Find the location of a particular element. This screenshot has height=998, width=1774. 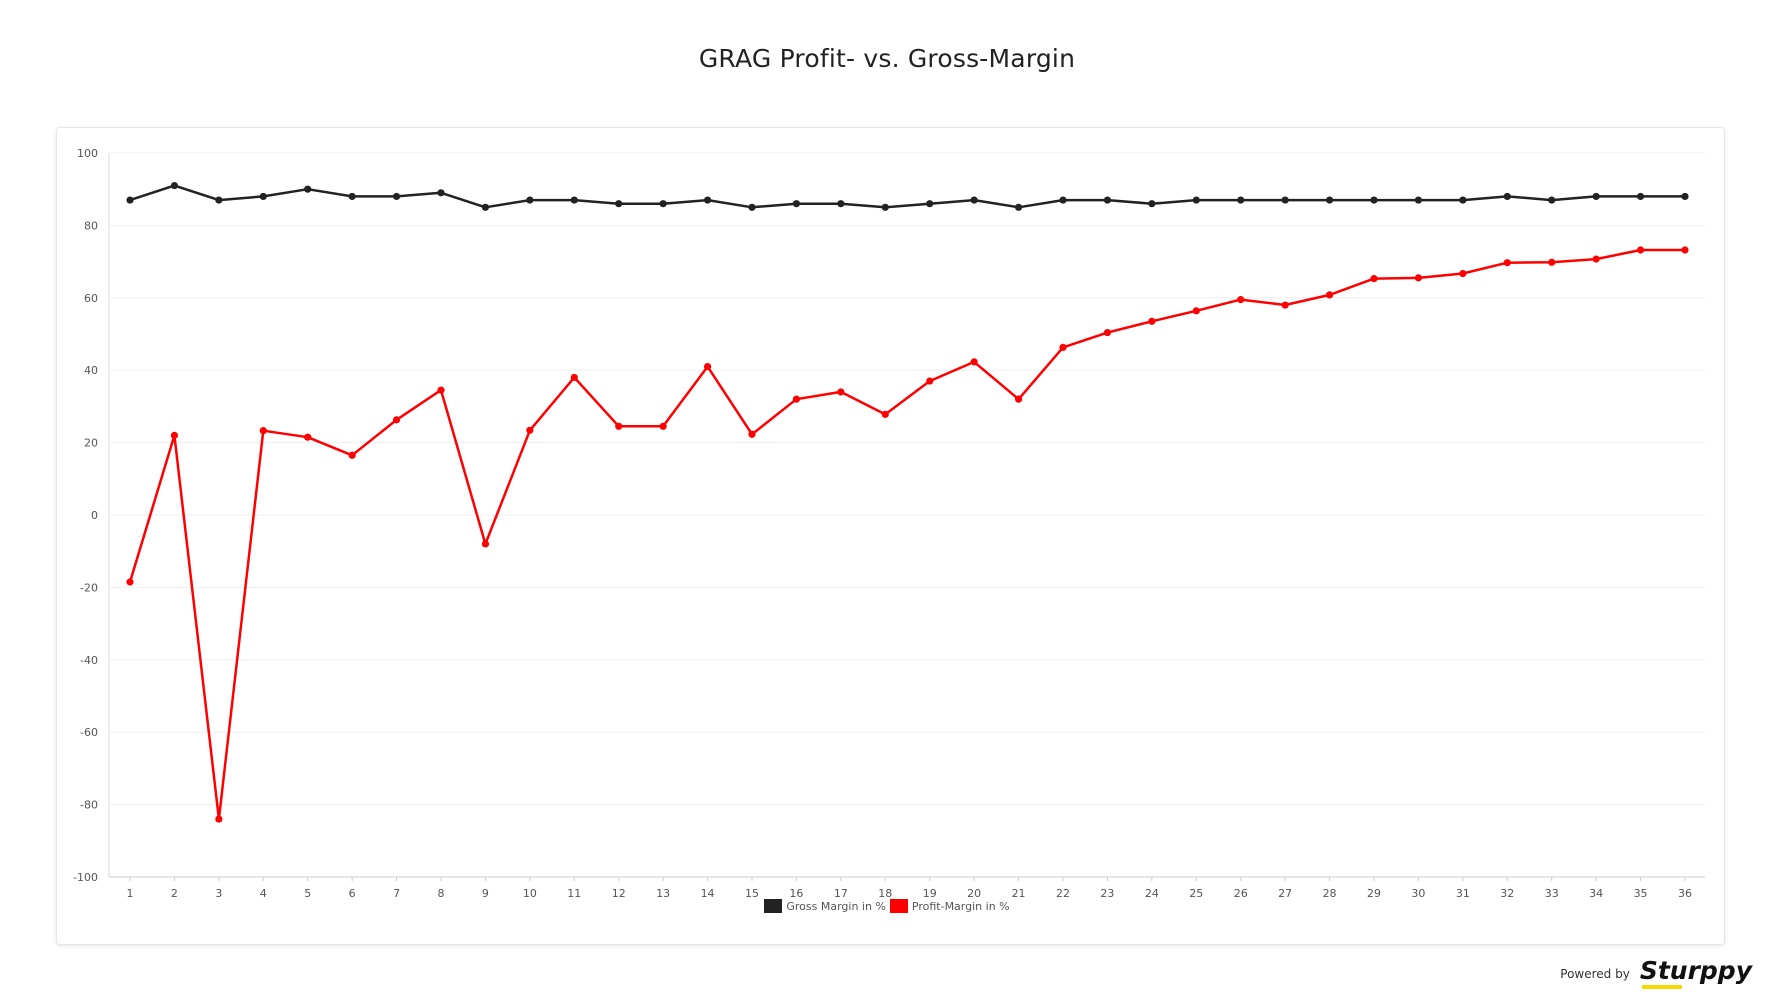

legend-swatch-profit-margin is located at coordinates (898, 906).